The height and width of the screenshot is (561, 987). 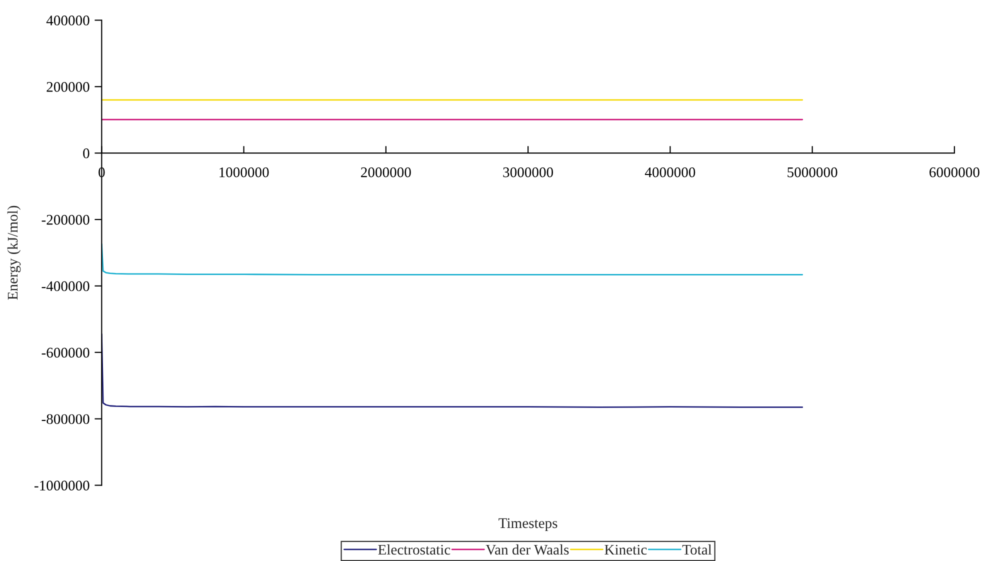 I want to click on y-tick-label: 0, so click(x=86, y=153).